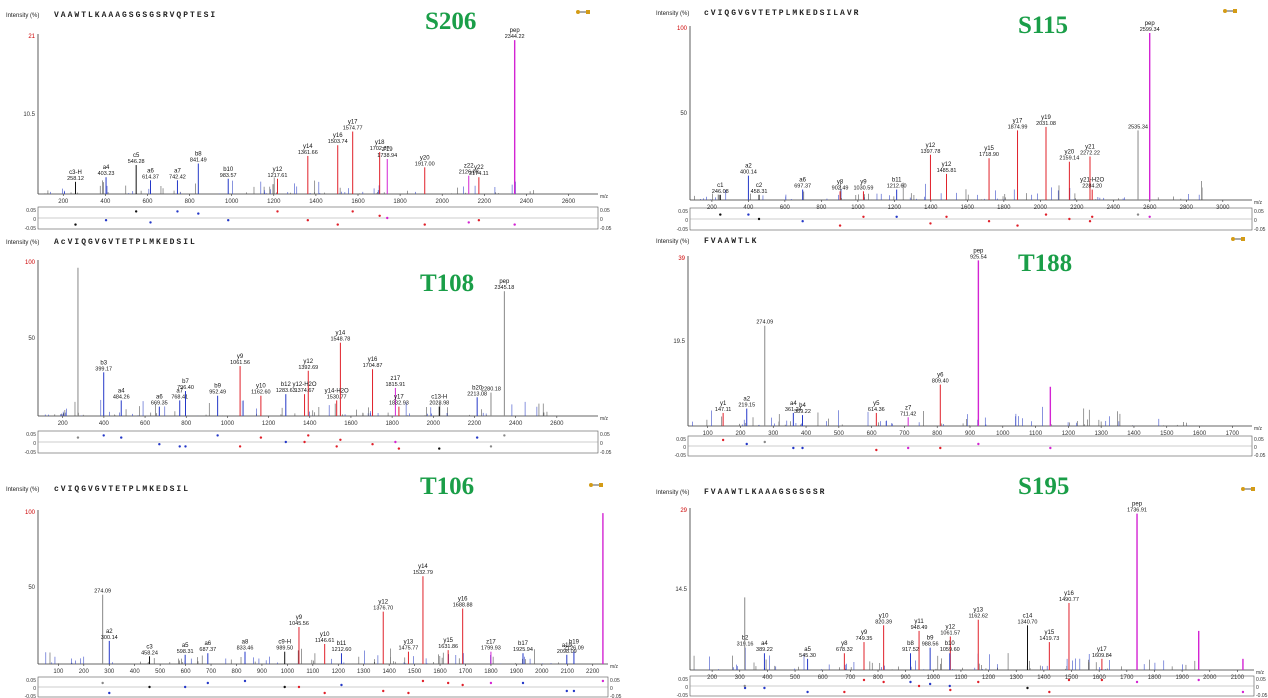  Describe the element at coordinates (299, 624) in the screenshot. I see `peak-mz-label: 1045.56` at that location.